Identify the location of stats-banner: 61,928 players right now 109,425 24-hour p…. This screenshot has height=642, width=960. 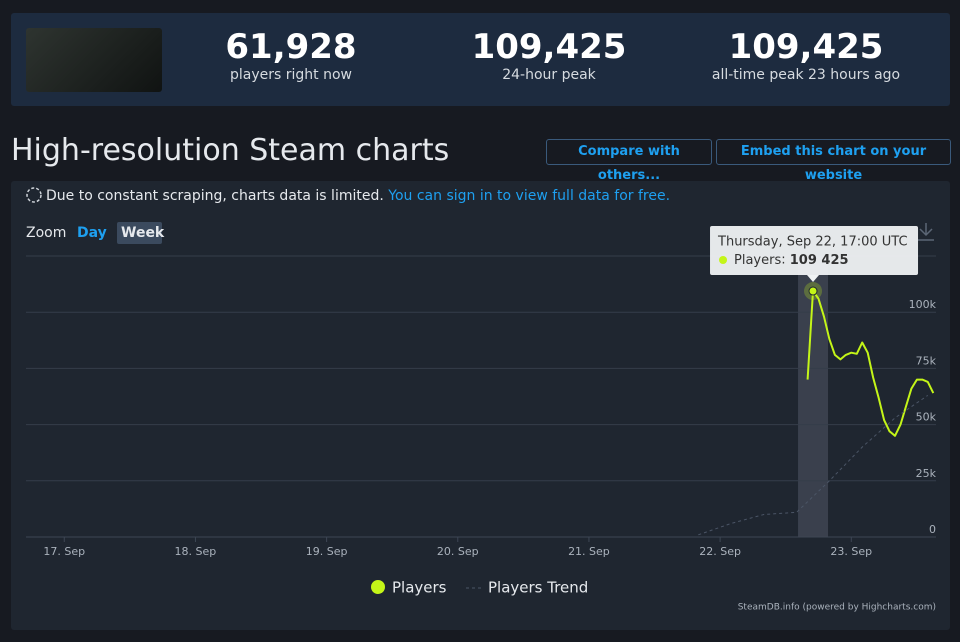
(480, 59).